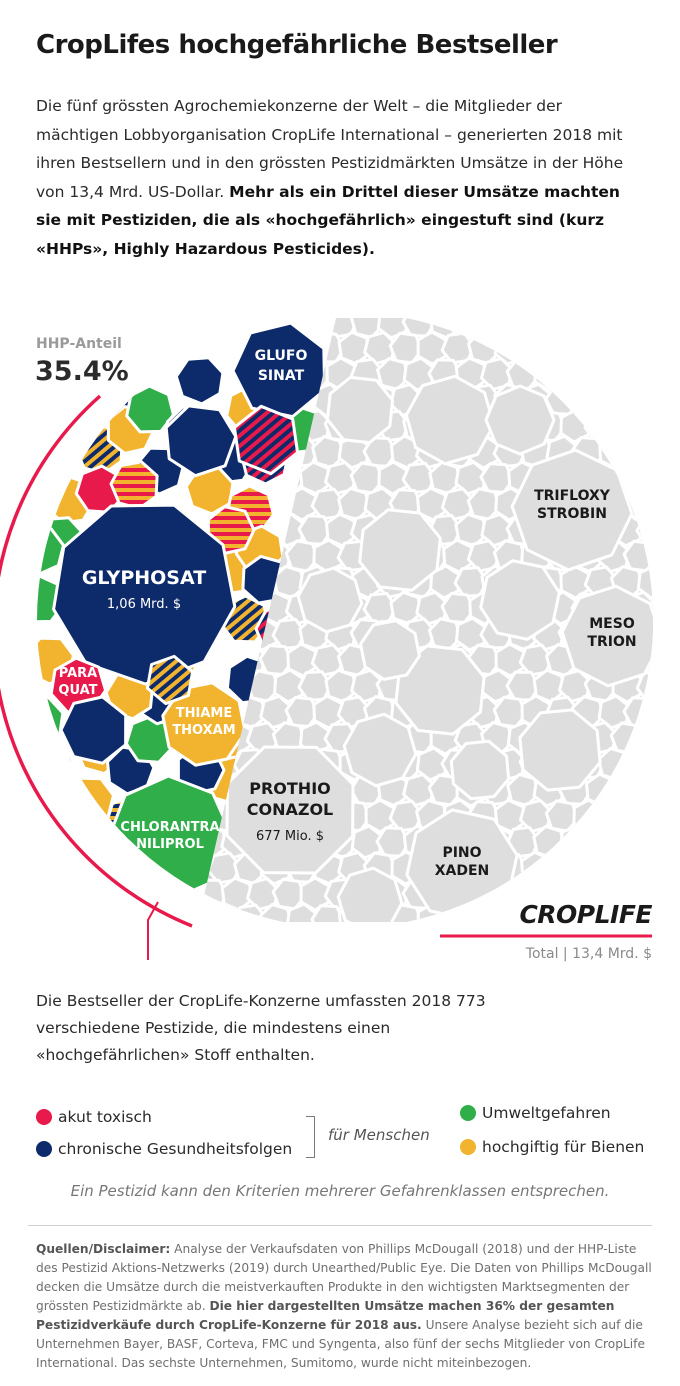  Describe the element at coordinates (82, 371) in the screenshot. I see `hhp-share-value: 35.4%` at that location.